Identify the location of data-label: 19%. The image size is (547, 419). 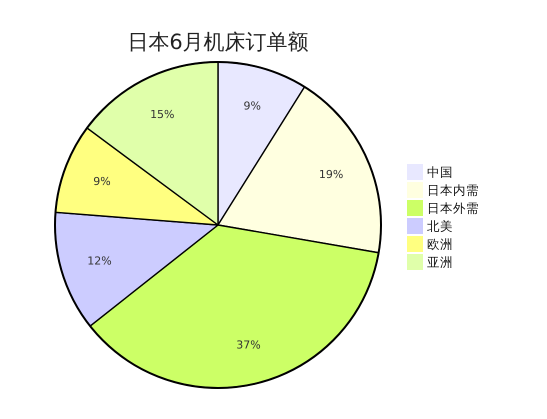
(331, 174).